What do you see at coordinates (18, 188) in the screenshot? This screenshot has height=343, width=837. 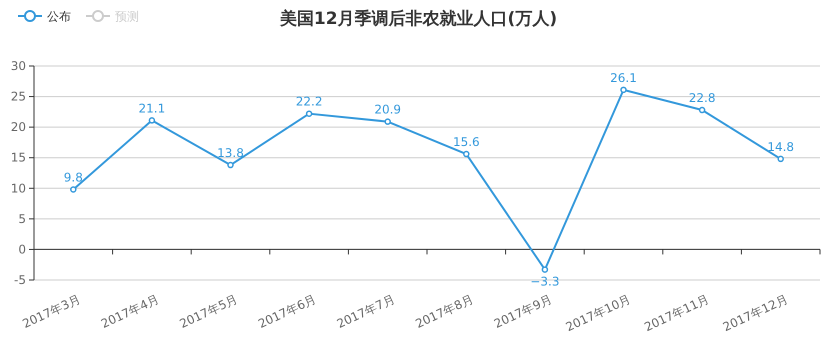 I see `y-tick-label: 10` at bounding box center [18, 188].